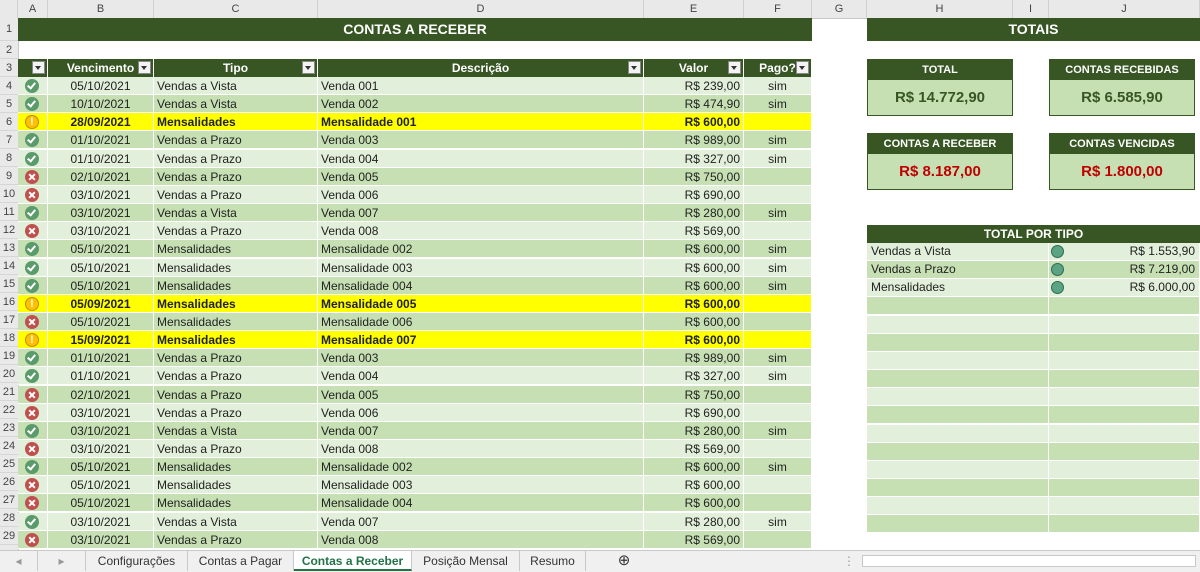 The image size is (1200, 572). What do you see at coordinates (802, 67) in the screenshot?
I see `filter-dropdown-icon` at bounding box center [802, 67].